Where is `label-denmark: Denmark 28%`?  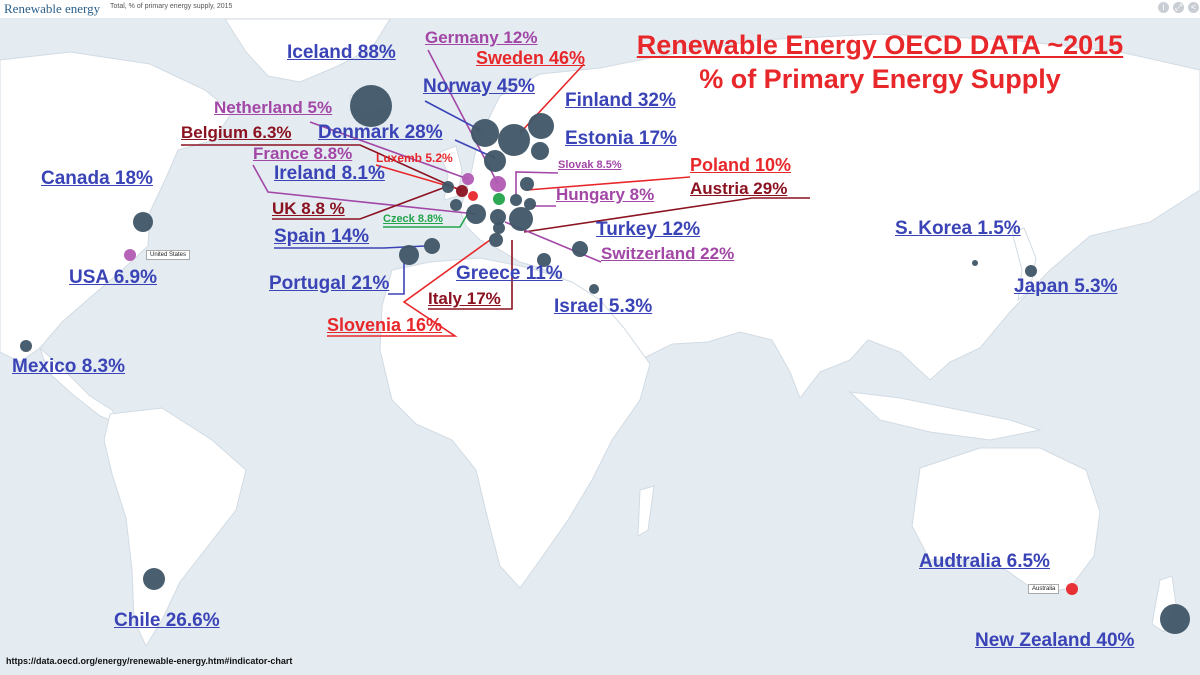 label-denmark: Denmark 28% is located at coordinates (380, 132).